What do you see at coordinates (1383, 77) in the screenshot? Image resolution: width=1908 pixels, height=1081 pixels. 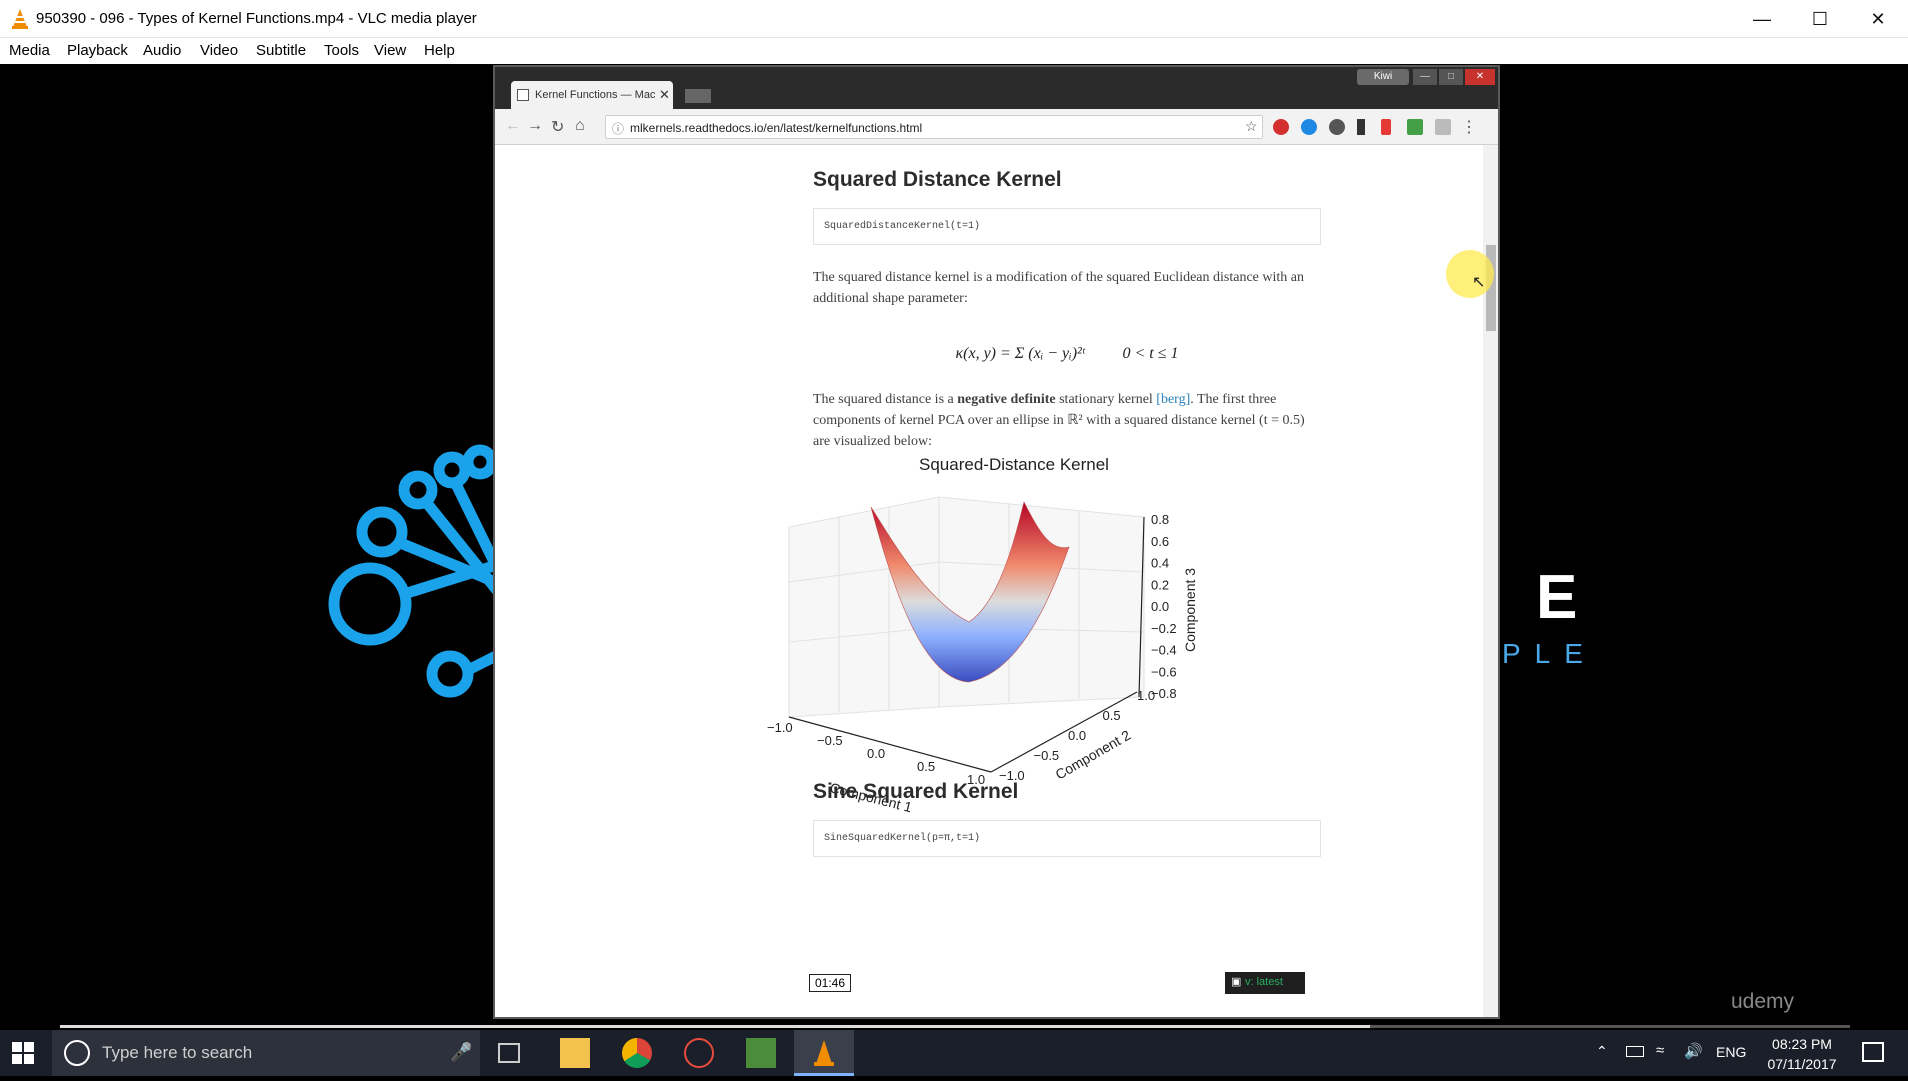 I see `kiwi-badge: Kiwi` at bounding box center [1383, 77].